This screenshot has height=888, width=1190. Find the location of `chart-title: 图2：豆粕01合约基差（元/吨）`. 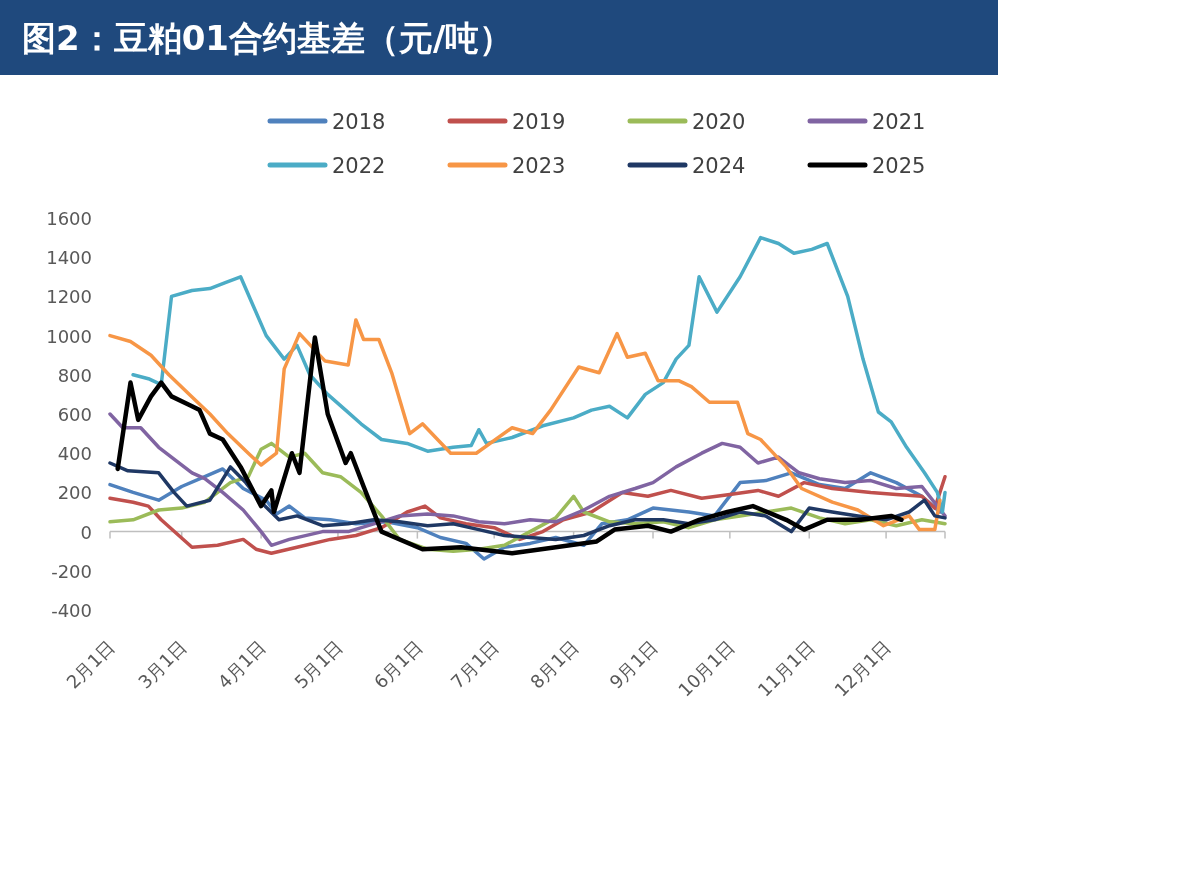

chart-title: 图2：豆粕01合约基差（元/吨） is located at coordinates (268, 38).